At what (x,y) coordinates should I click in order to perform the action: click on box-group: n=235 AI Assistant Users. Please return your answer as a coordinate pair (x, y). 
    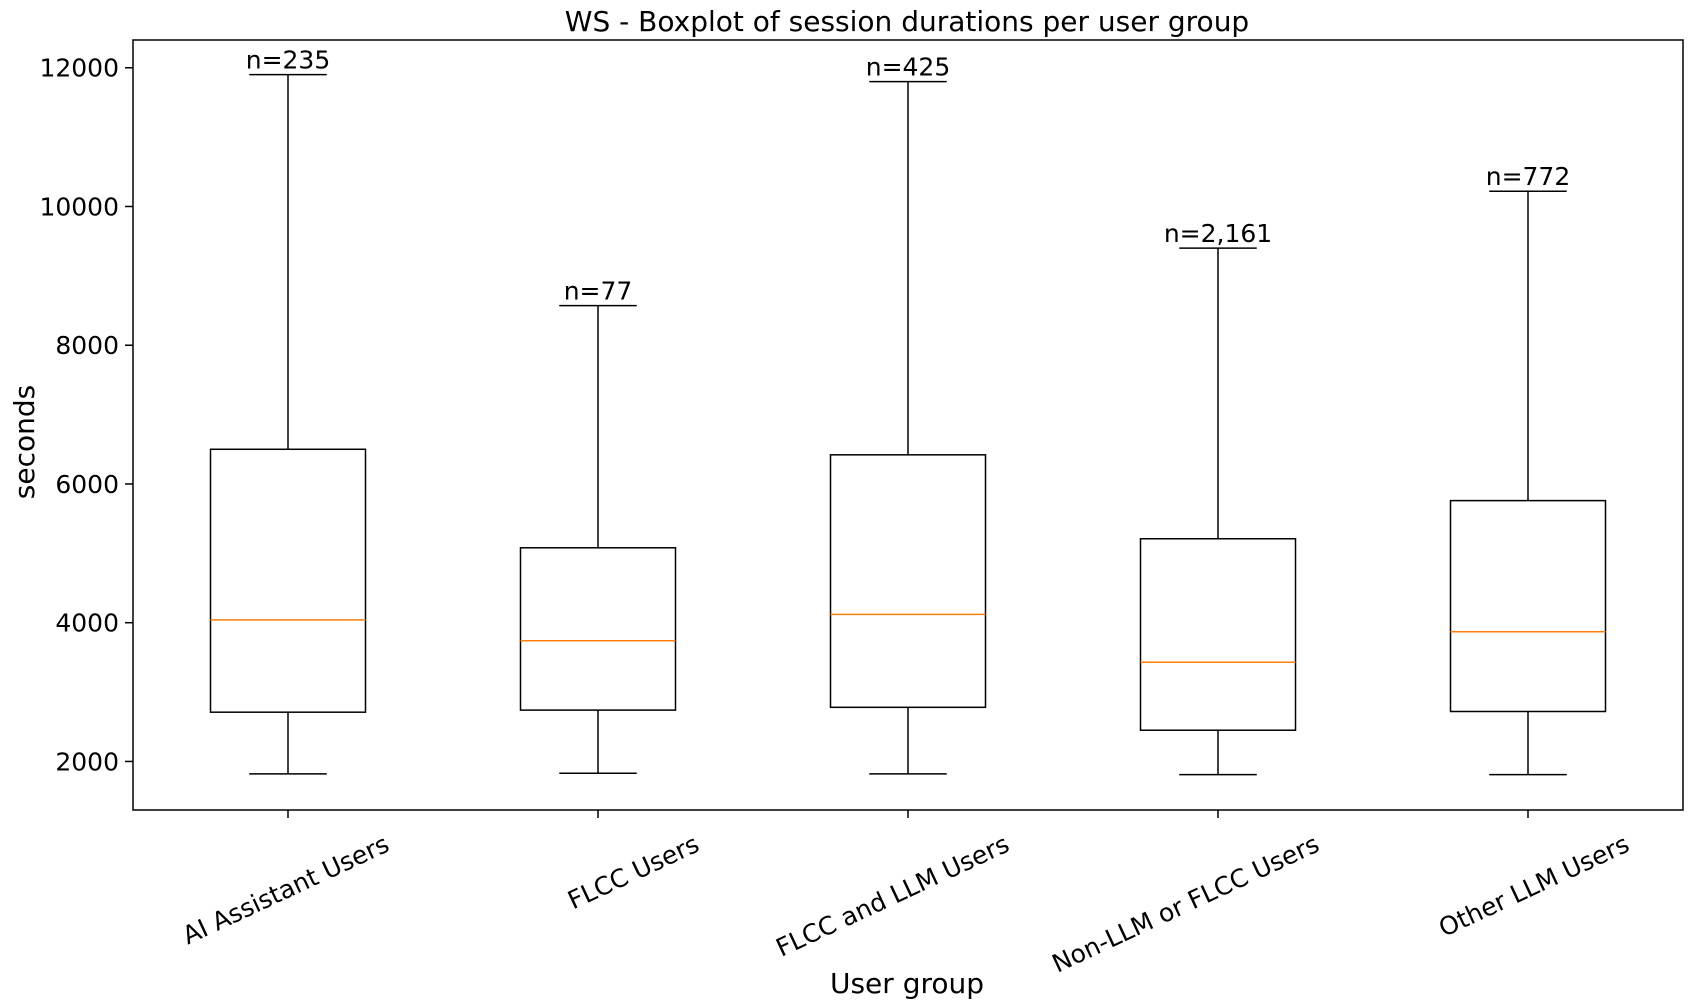
    Looking at the image, I should click on (286, 498).